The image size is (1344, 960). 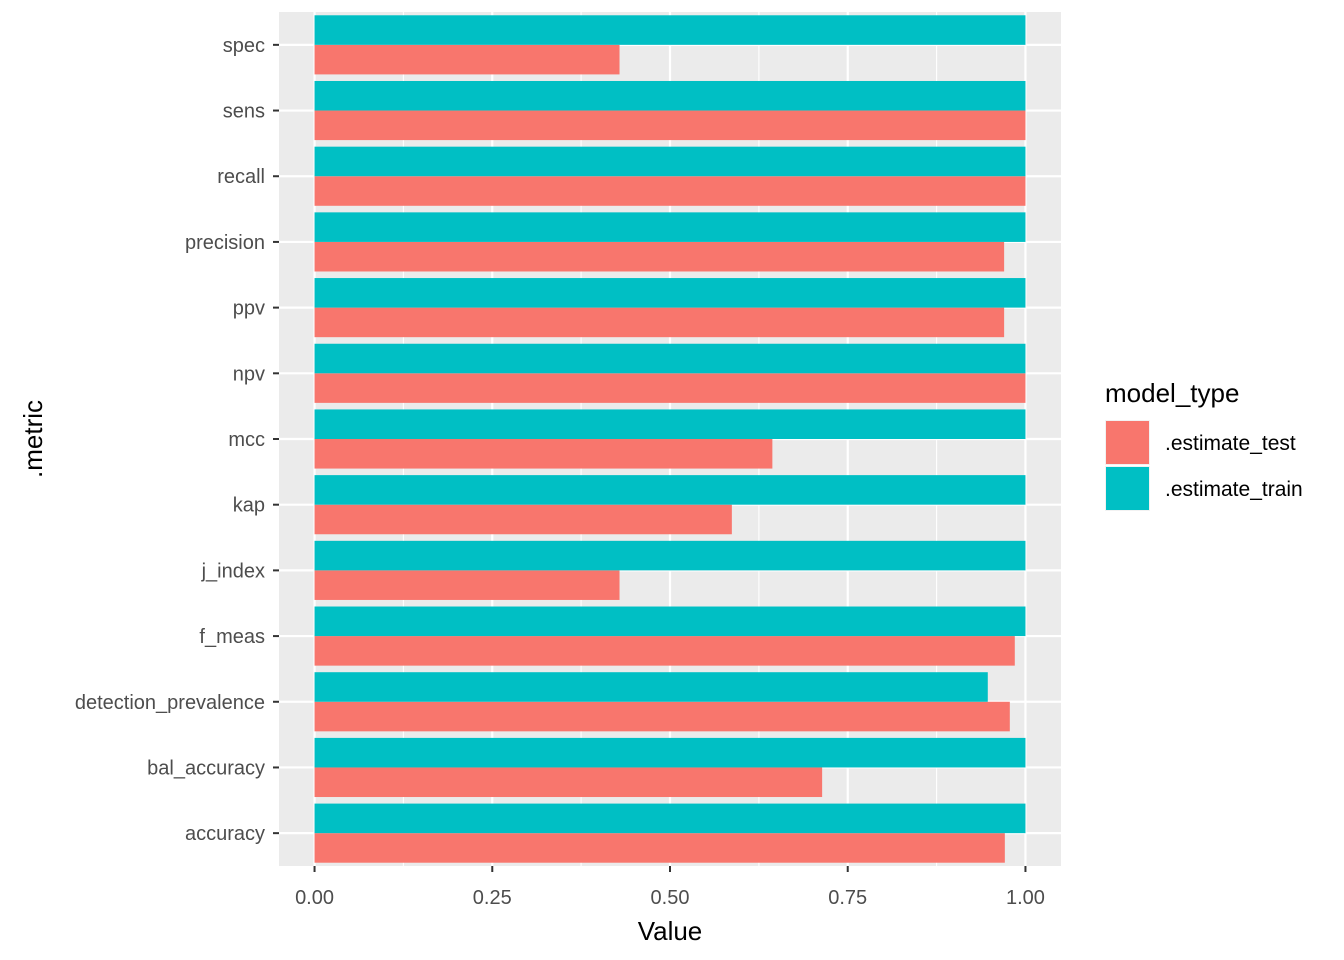 I want to click on bar-mcc-estimate-test, so click(x=543, y=454).